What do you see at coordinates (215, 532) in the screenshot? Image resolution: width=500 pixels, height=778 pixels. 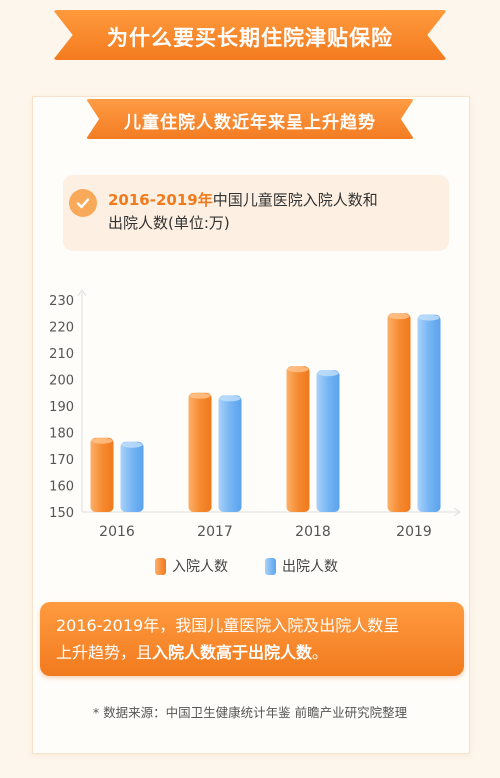 I see `x-tick-label: 2017` at bounding box center [215, 532].